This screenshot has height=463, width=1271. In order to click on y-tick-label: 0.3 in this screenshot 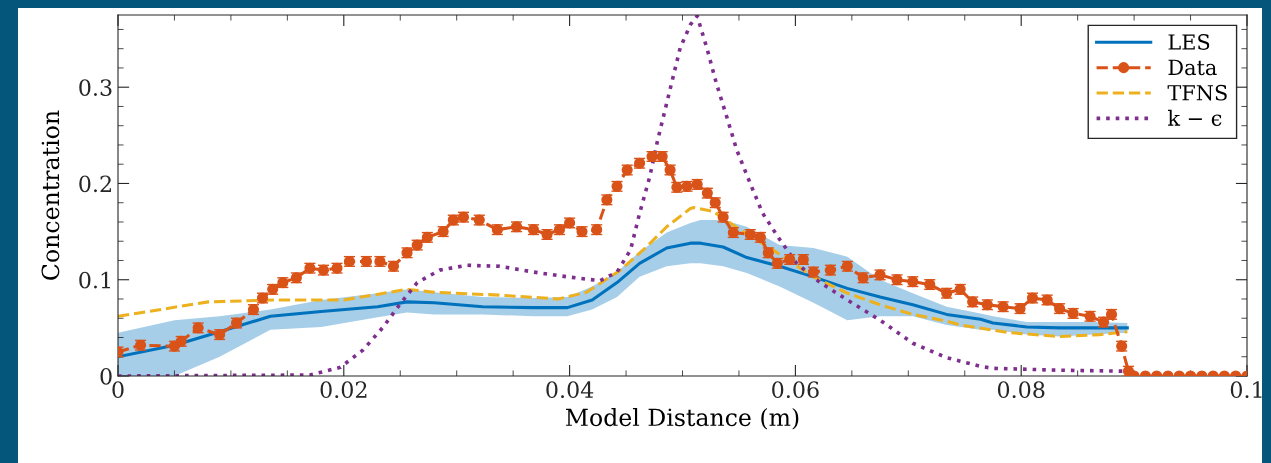, I will do `click(95, 87)`.